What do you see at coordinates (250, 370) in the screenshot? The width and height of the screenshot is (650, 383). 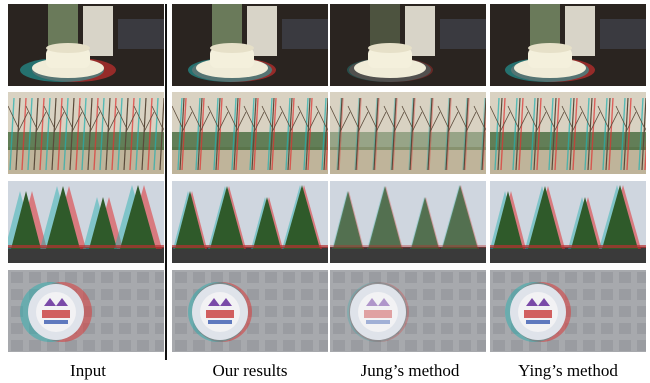 I see `caption-our-results: Our results` at bounding box center [250, 370].